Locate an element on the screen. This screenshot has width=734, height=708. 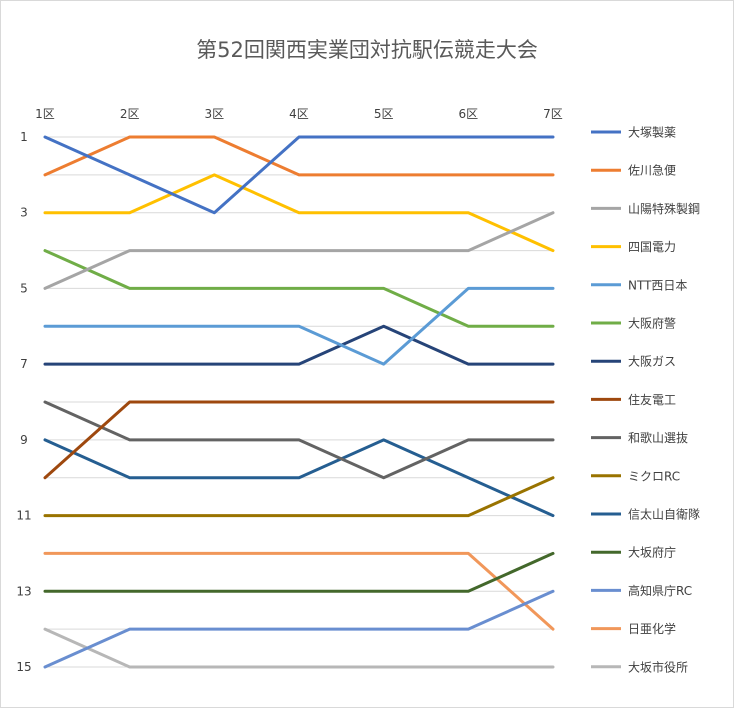
legend-label: 山陽特殊製鋼 is located at coordinates (664, 208).